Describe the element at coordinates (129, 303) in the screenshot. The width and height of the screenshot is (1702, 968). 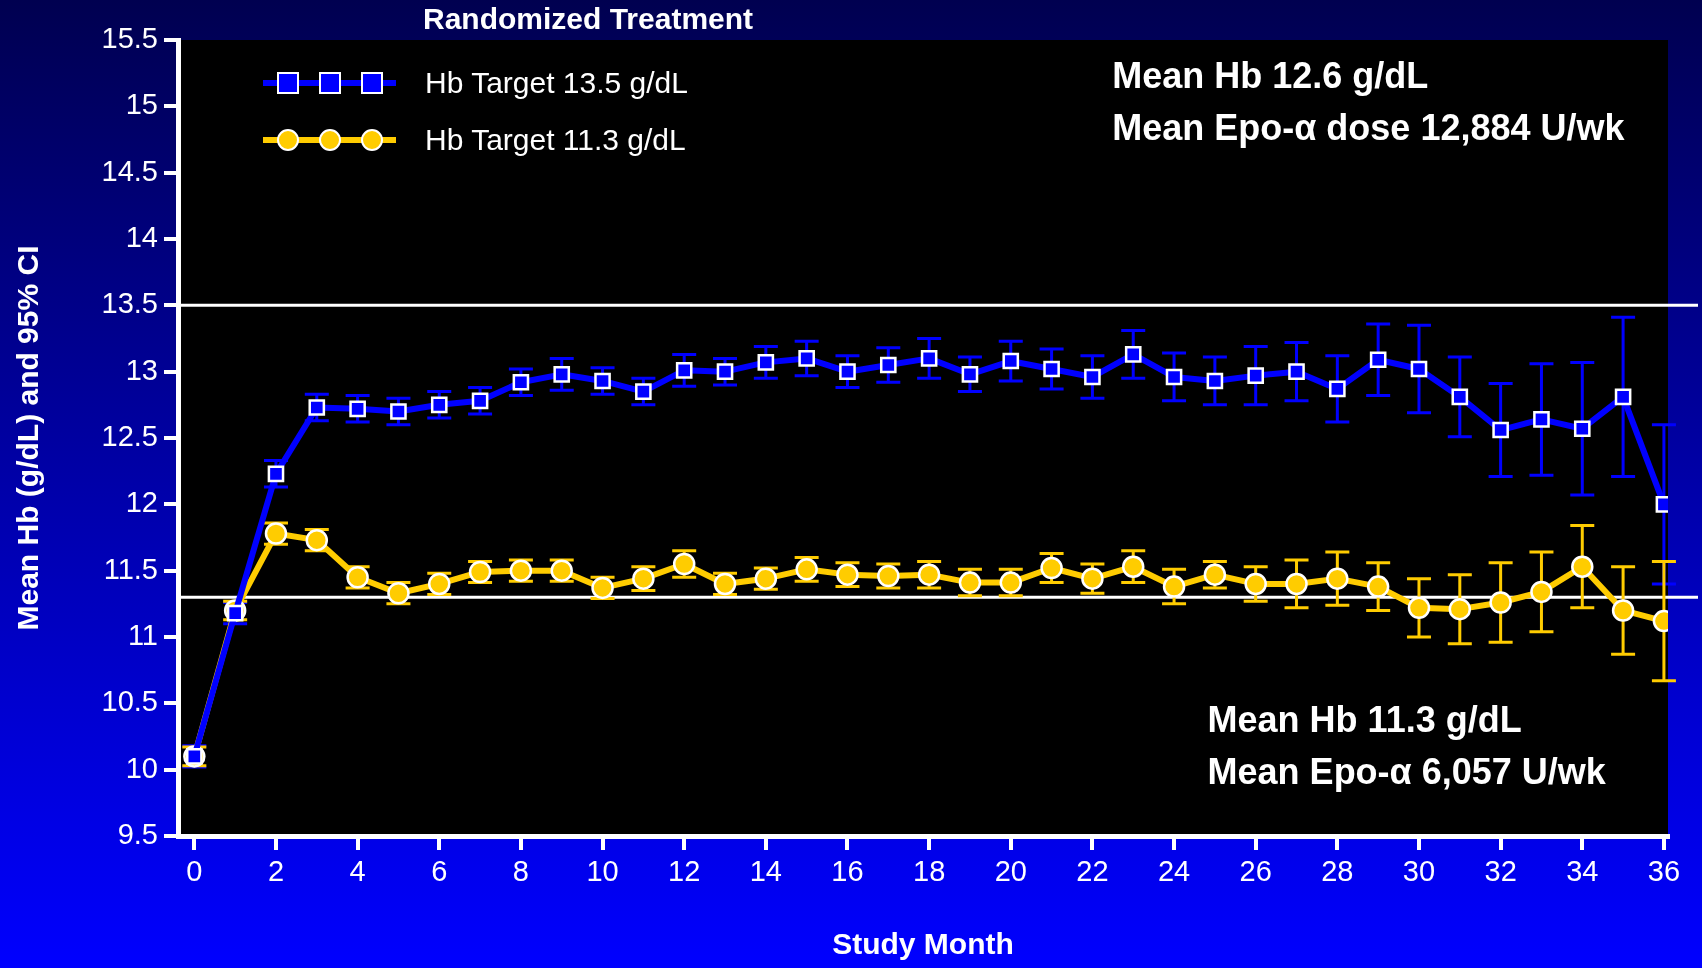
I see `y-tick-label: 13.5` at that location.